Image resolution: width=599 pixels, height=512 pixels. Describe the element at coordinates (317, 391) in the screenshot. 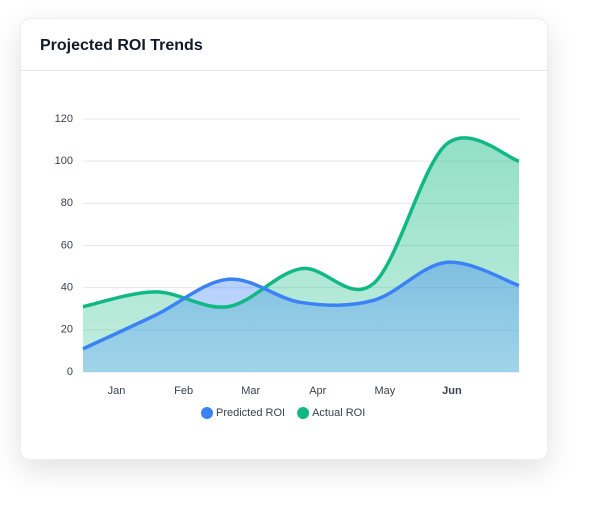

I see `x-tick-label: Apr` at that location.